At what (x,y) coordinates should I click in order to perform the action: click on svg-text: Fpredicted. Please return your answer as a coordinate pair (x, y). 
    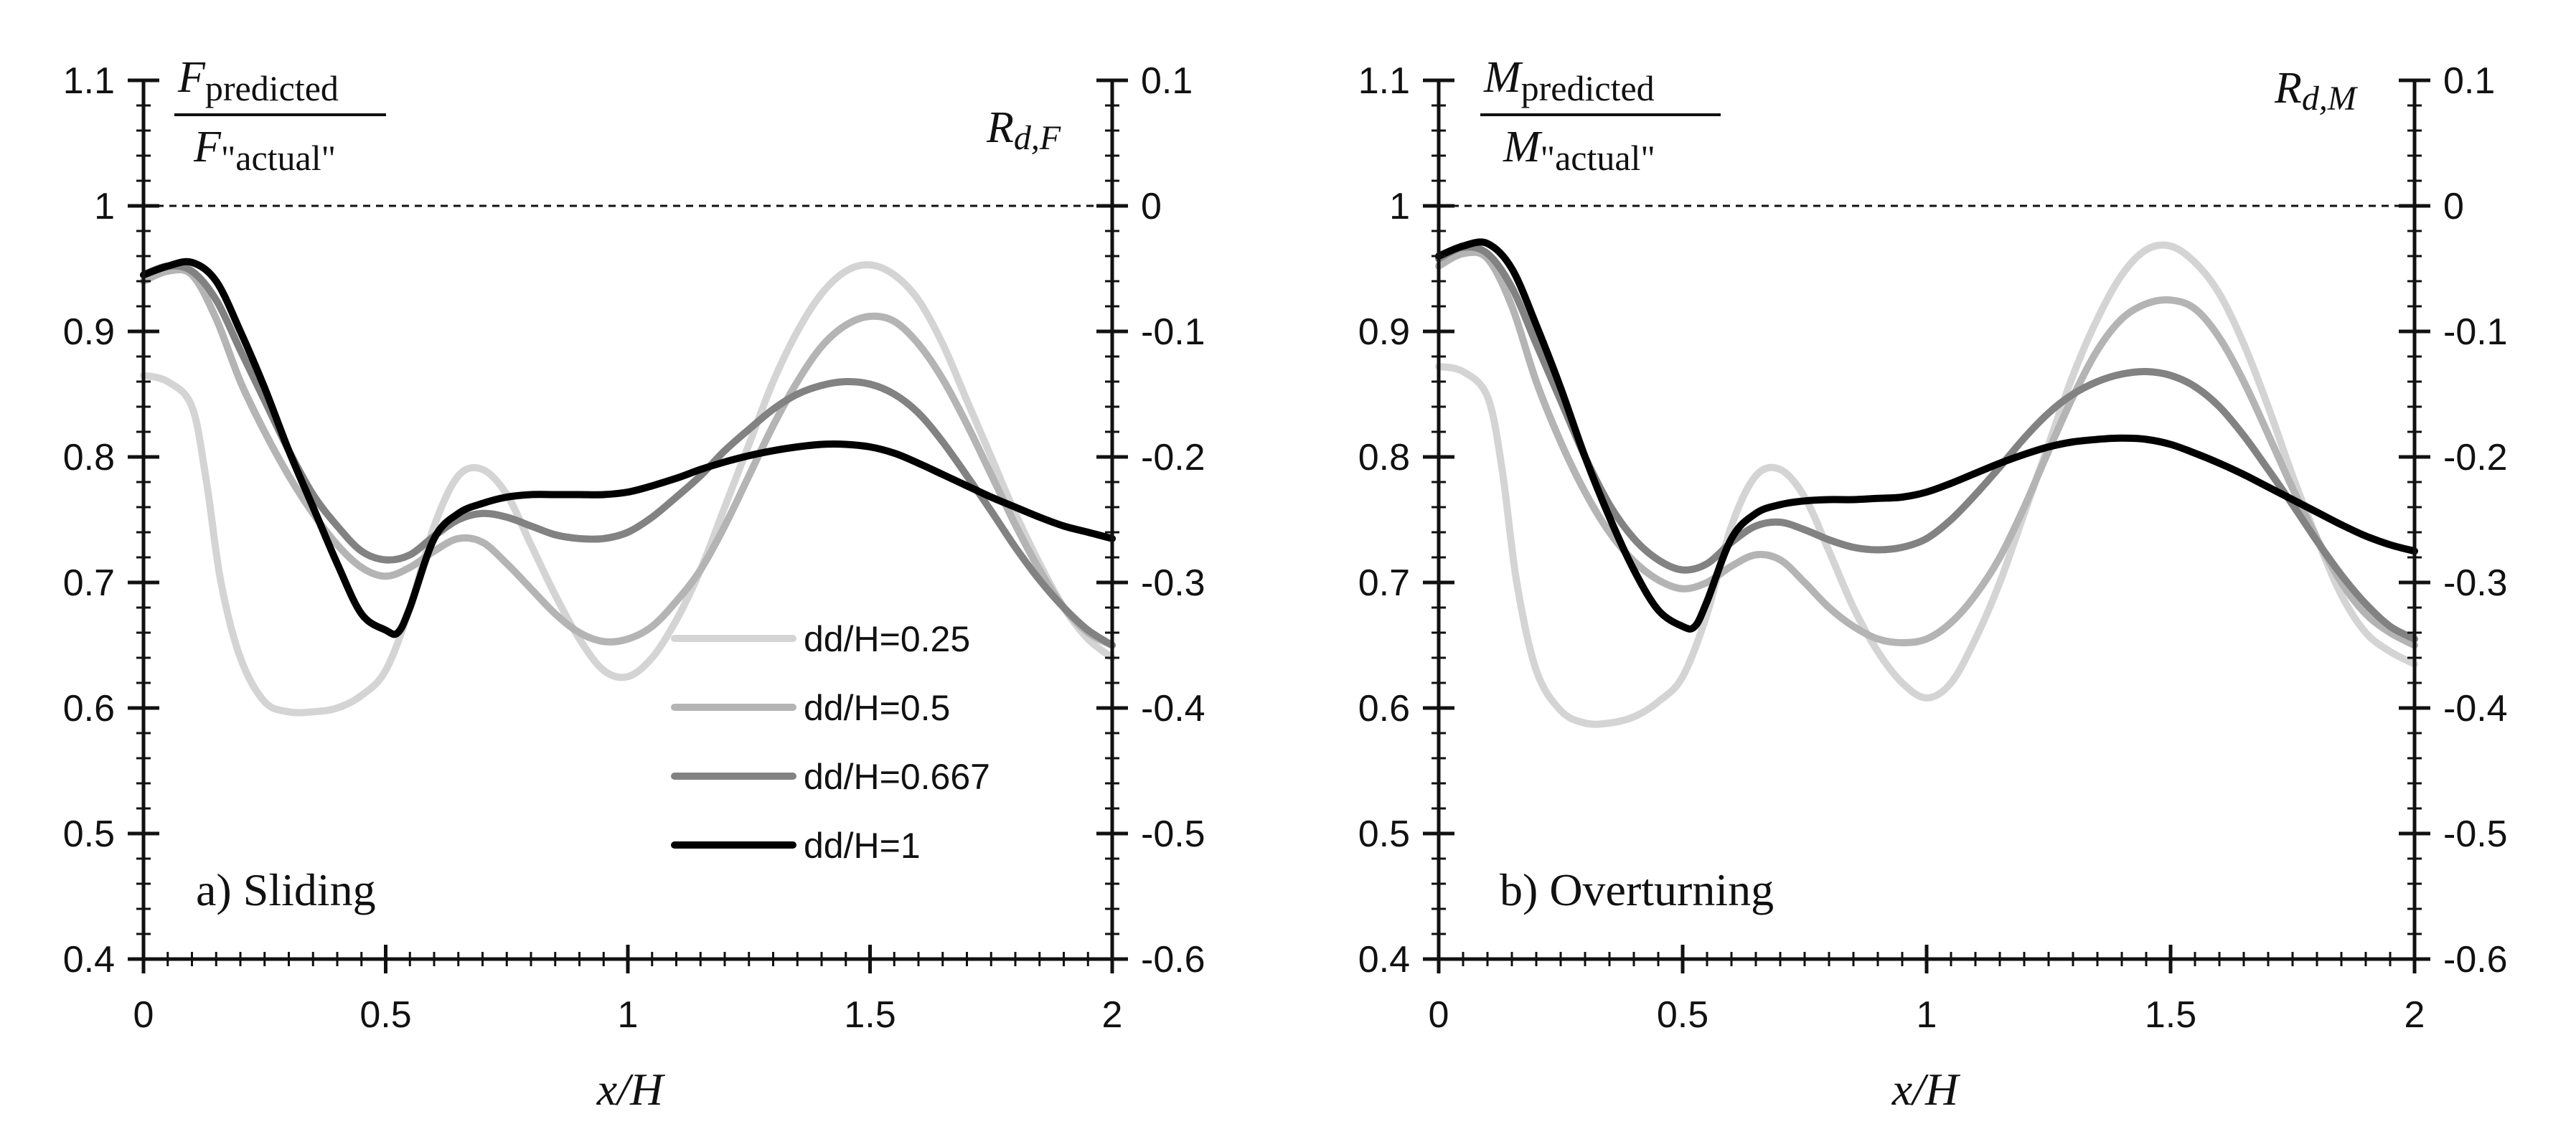
    Looking at the image, I should click on (258, 80).